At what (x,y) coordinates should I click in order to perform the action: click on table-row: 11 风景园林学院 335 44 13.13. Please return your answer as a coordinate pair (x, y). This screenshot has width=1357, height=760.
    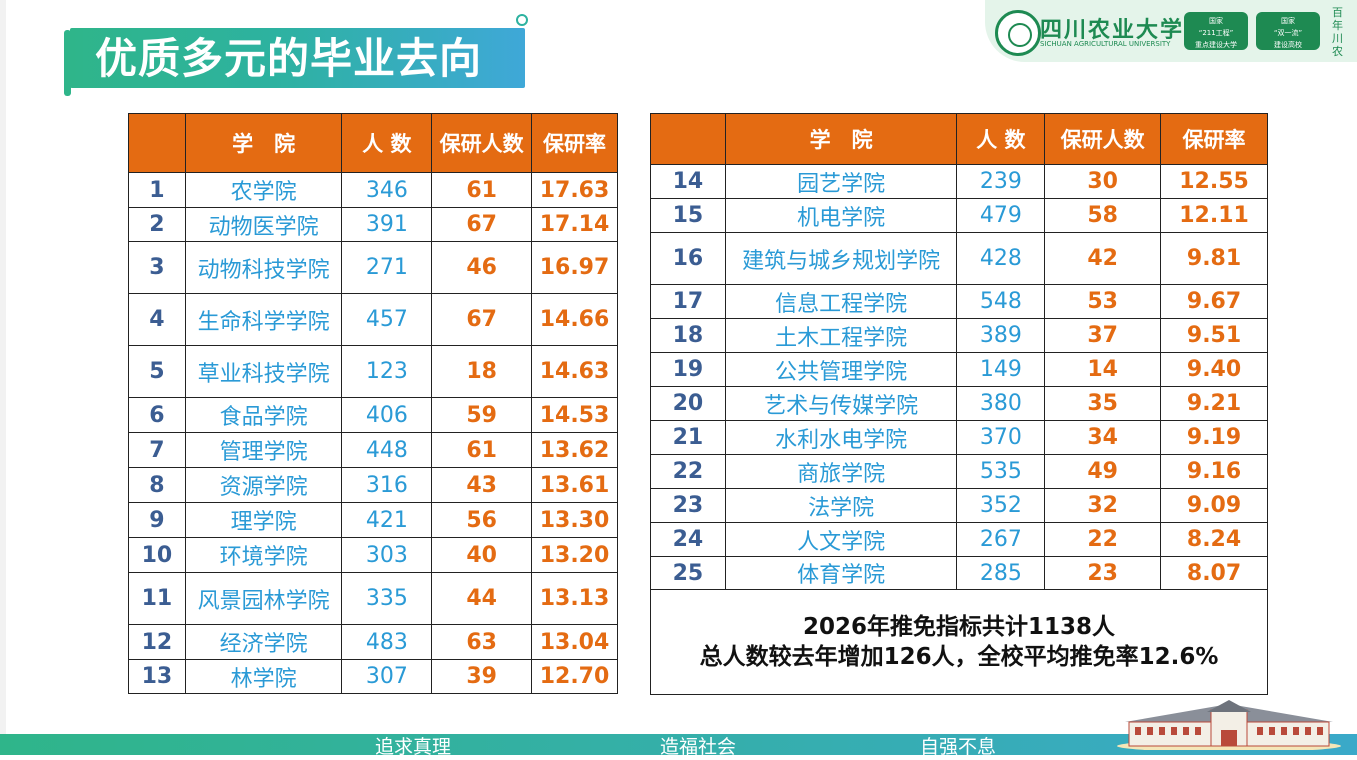
    Looking at the image, I should click on (373, 598).